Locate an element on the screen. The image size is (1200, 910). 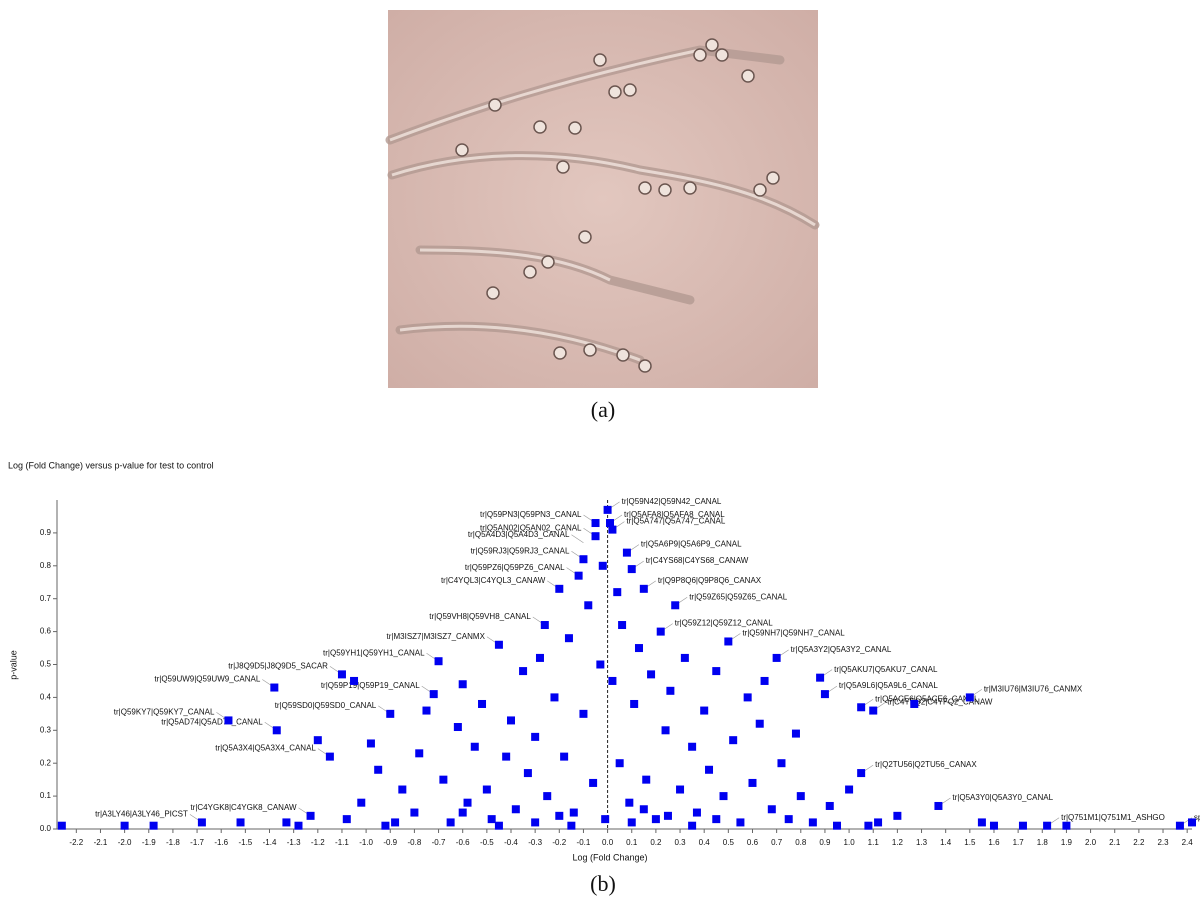
x-tick-label: 0.0 is located at coordinates (608, 842).